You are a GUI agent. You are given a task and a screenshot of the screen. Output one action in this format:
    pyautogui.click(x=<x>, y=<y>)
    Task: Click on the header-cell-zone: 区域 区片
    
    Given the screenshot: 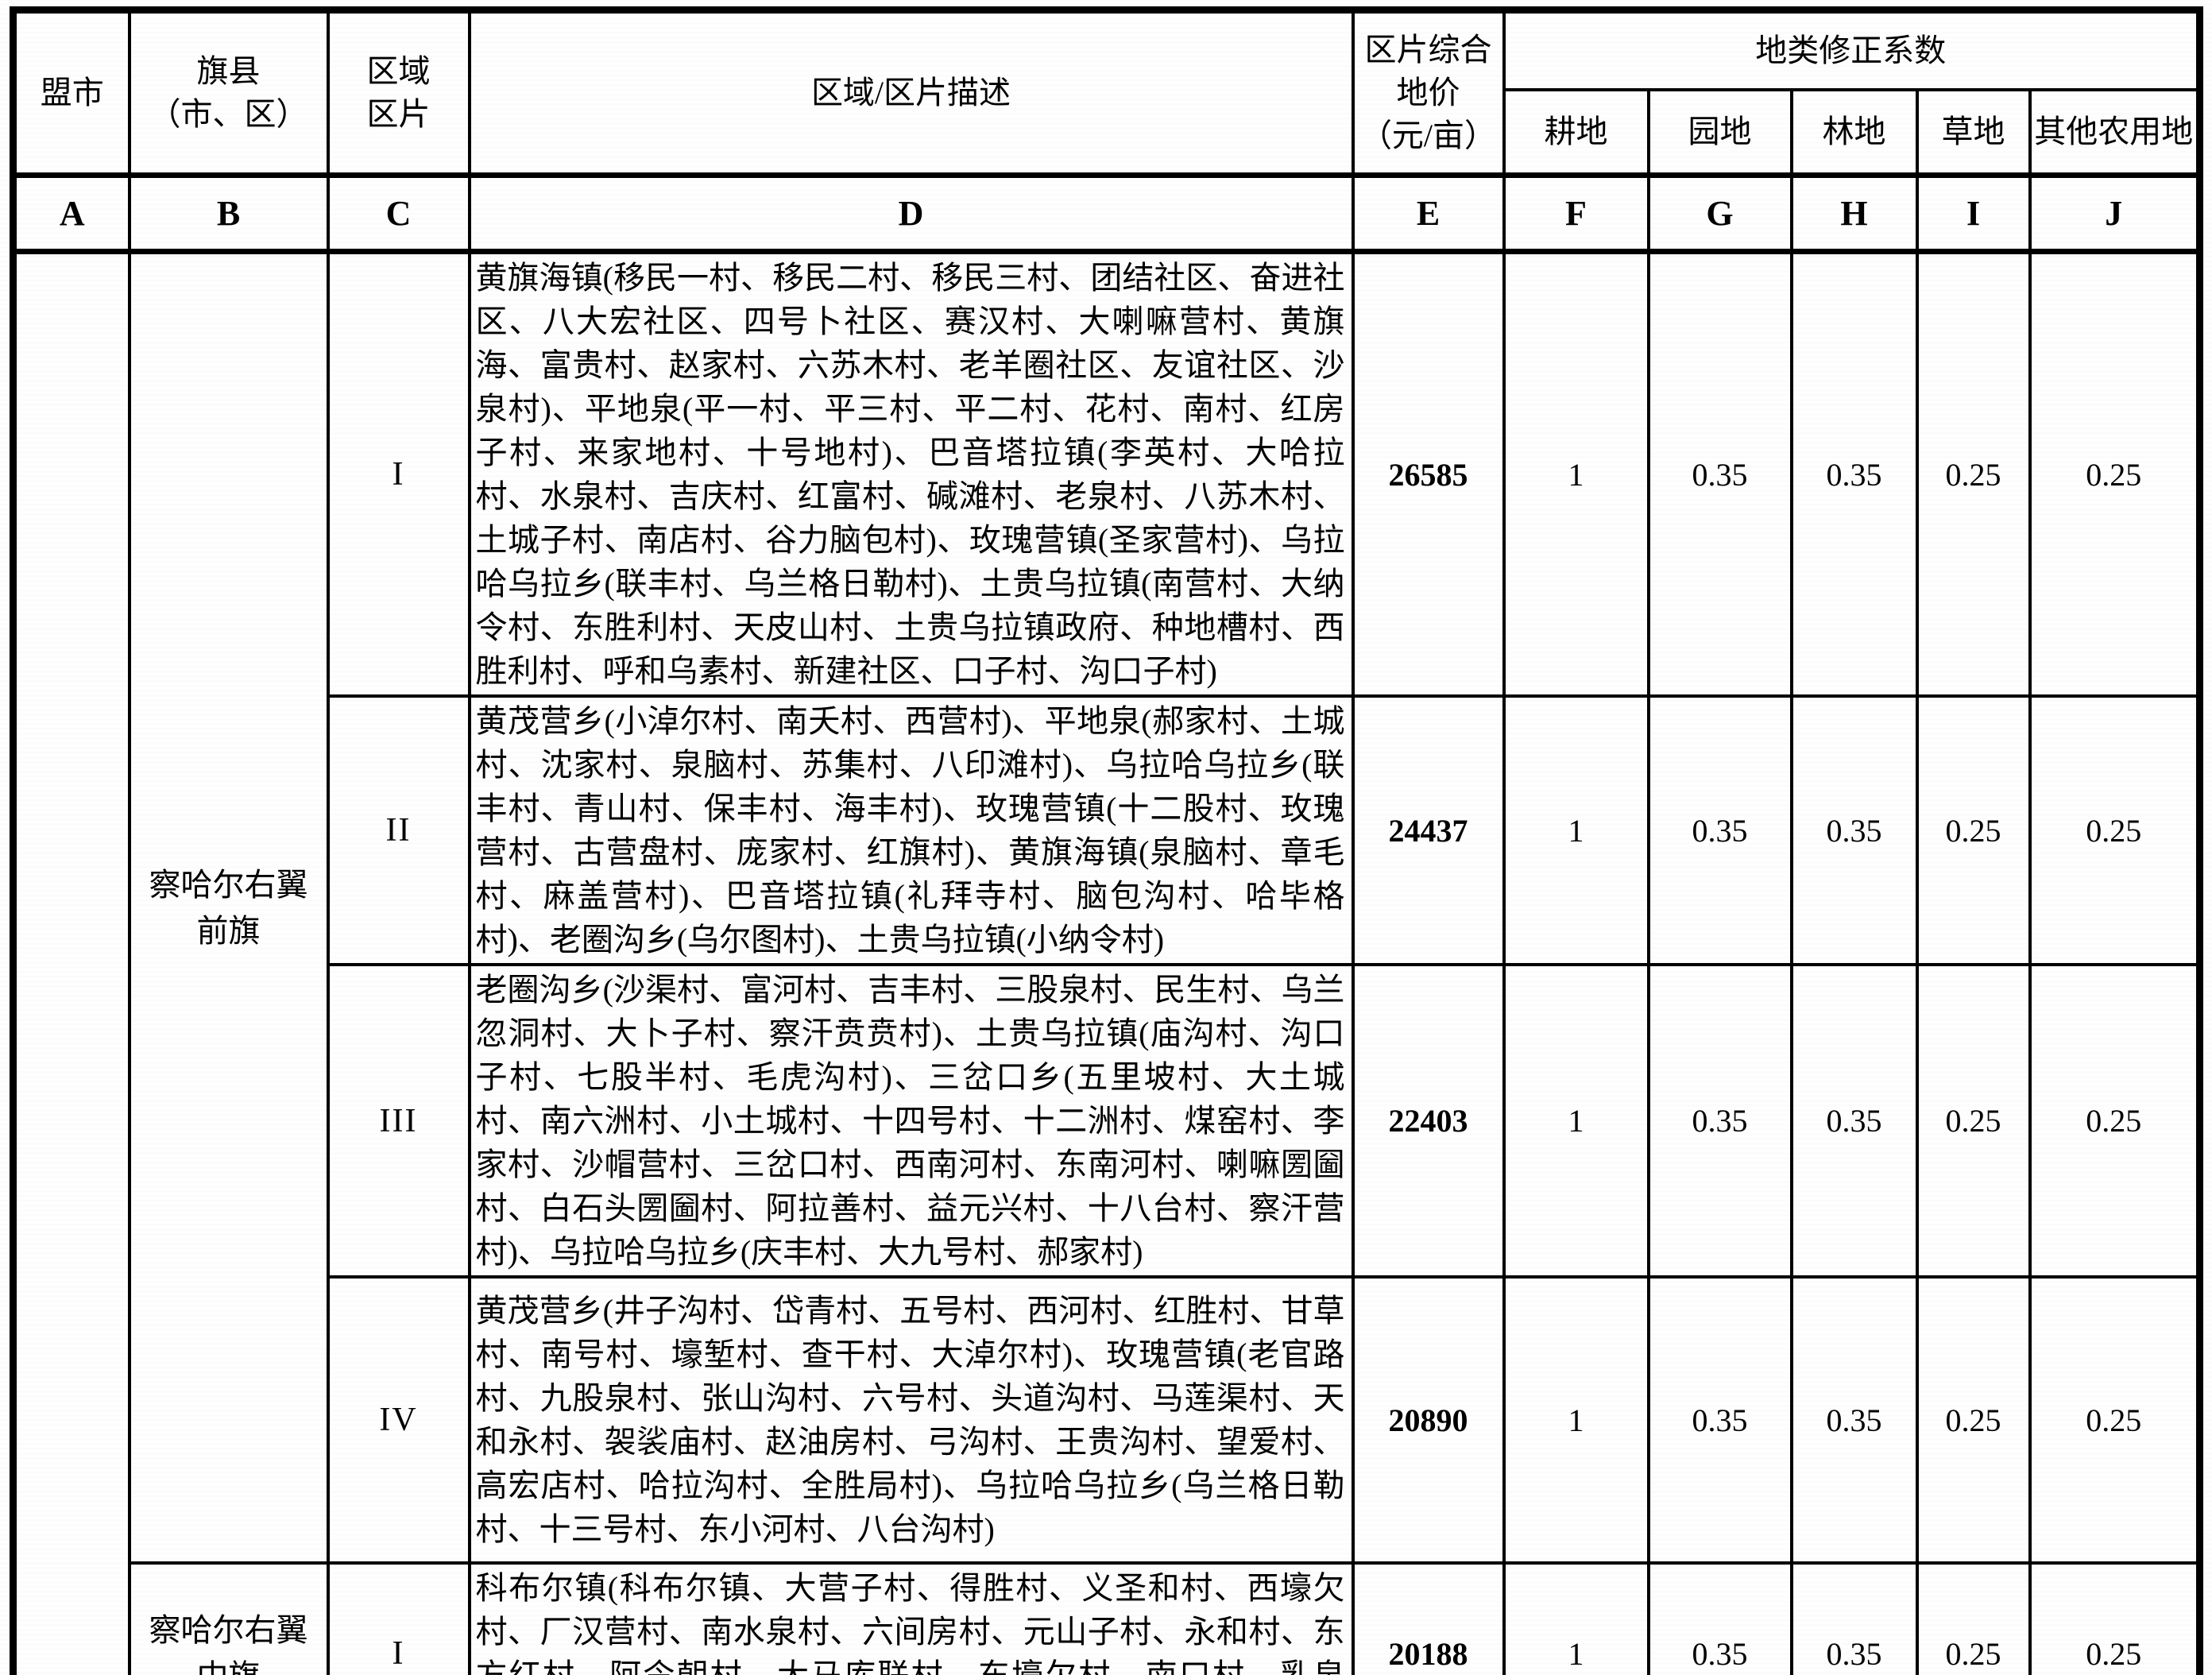 What is the action you would take?
    pyautogui.click(x=398, y=92)
    